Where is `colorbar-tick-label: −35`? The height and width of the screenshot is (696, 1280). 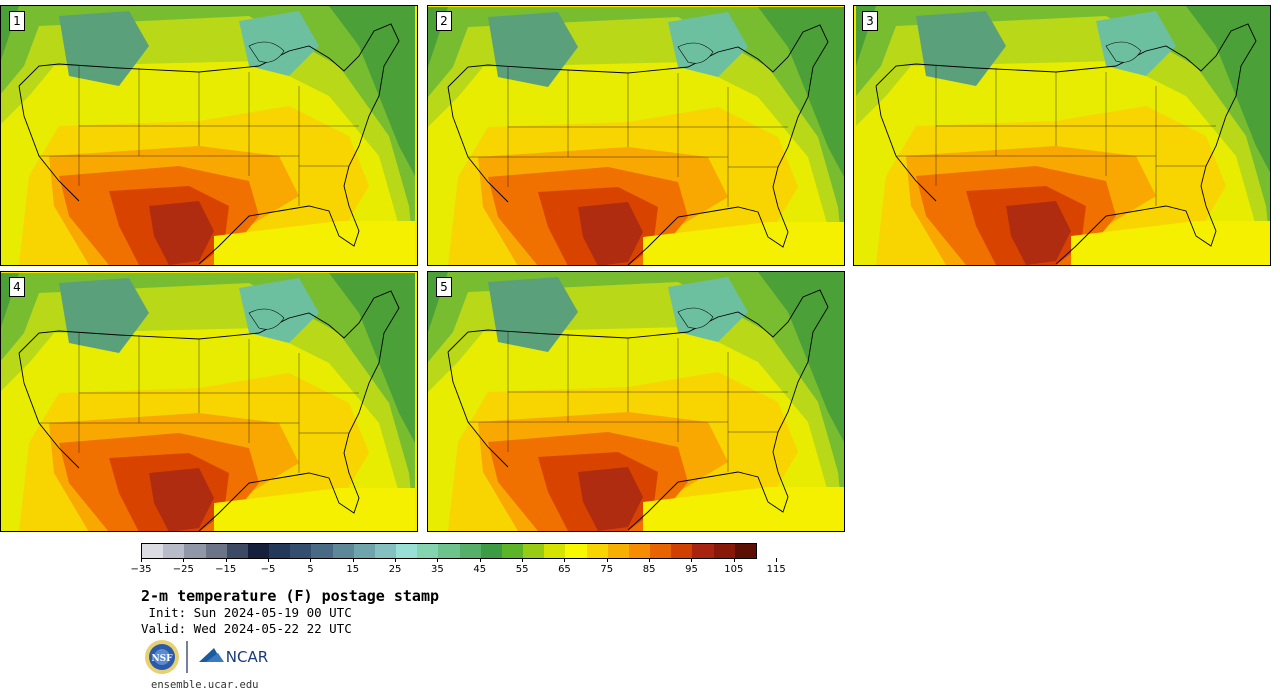 colorbar-tick-label: −35 is located at coordinates (141, 569).